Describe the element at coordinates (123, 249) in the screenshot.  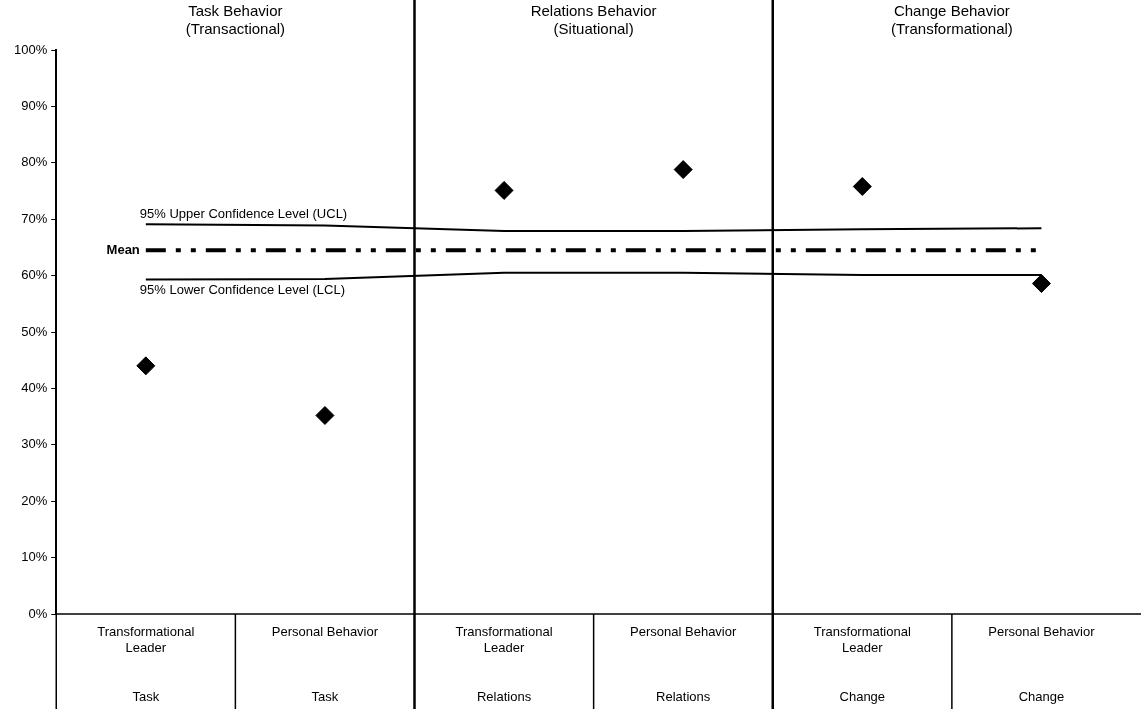
I see `ref-line-label: Mean` at that location.